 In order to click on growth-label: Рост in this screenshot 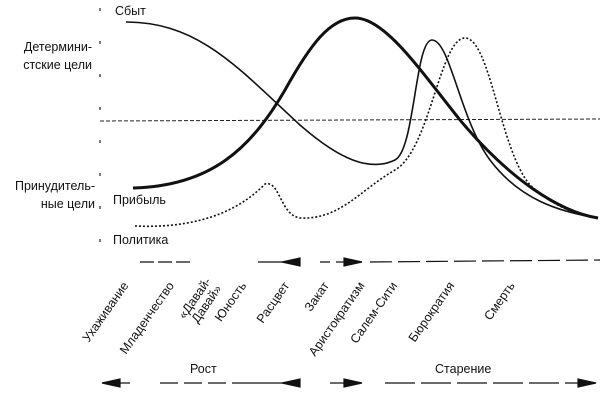, I will do `click(203, 369)`.